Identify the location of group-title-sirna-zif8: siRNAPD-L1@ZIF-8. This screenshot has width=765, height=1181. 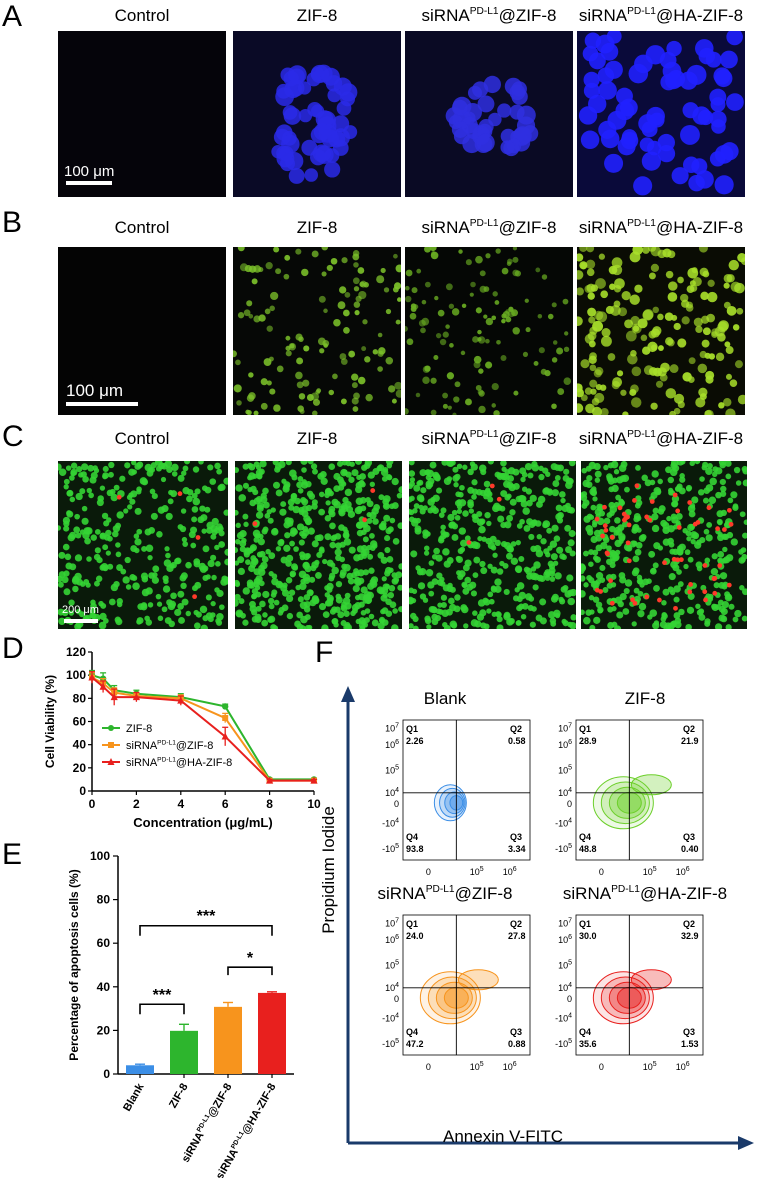
(489, 15).